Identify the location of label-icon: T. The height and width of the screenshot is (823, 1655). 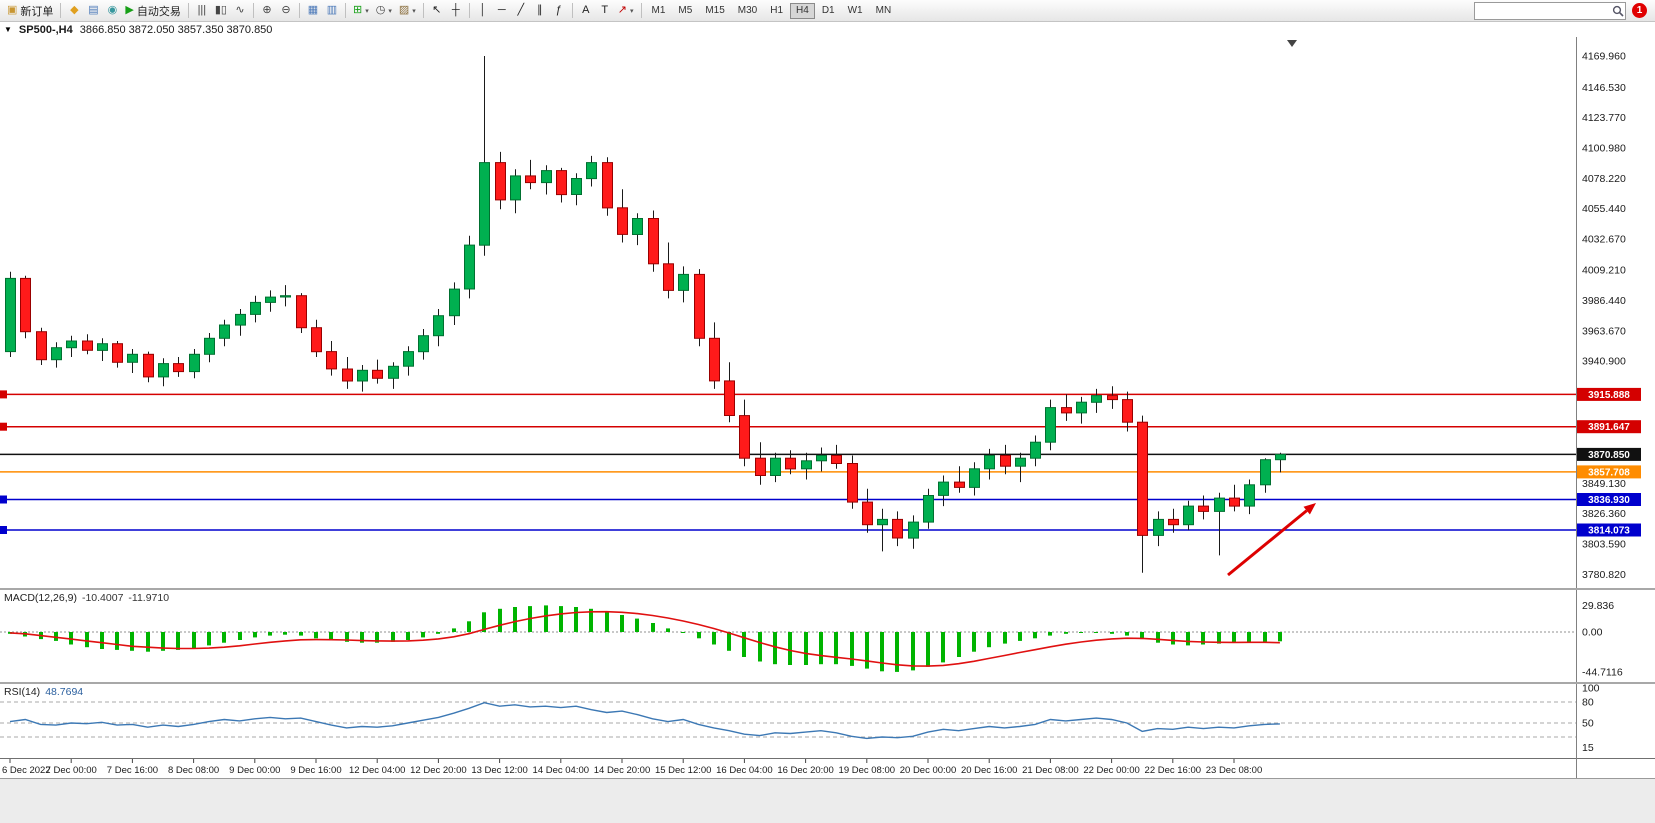
(605, 11).